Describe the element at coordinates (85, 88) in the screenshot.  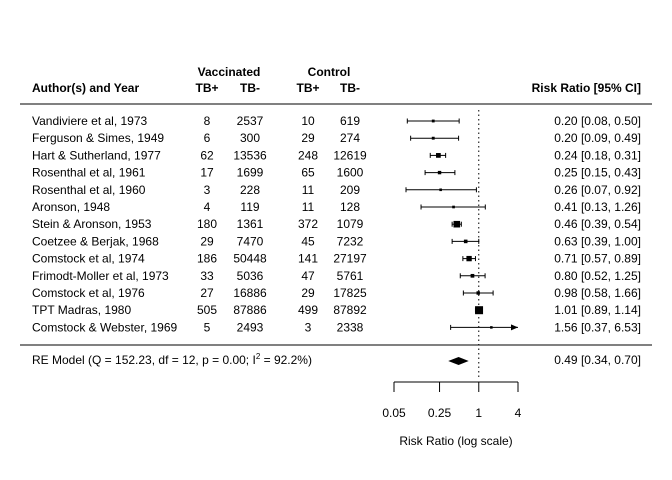
I see `header-study: Author(s) and Year` at that location.